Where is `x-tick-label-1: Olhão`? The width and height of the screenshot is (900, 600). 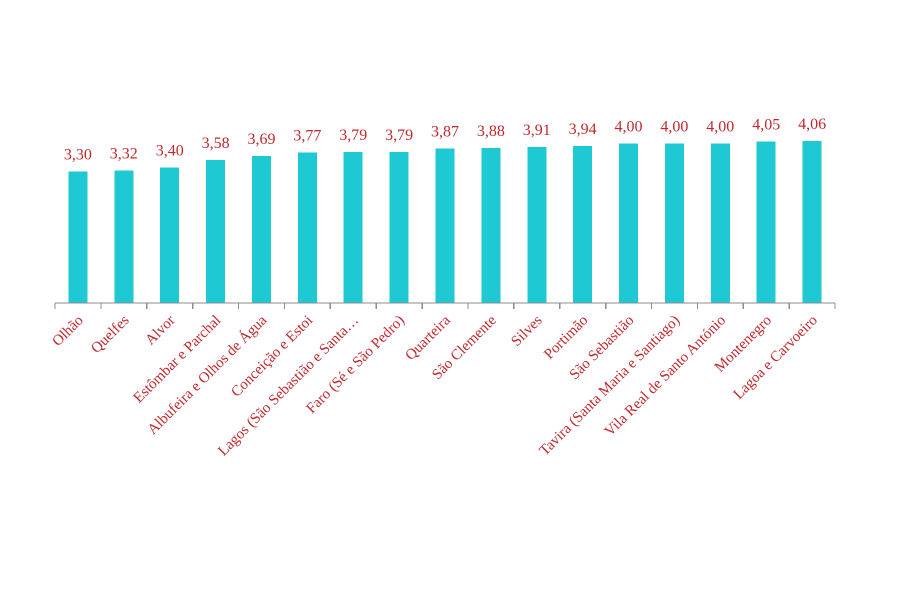 x-tick-label-1: Olhão is located at coordinates (67, 331).